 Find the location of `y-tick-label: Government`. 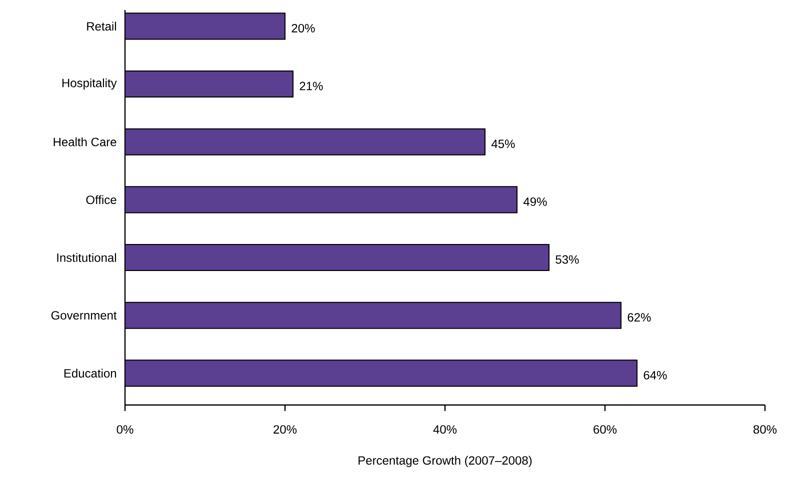

y-tick-label: Government is located at coordinates (84, 315).